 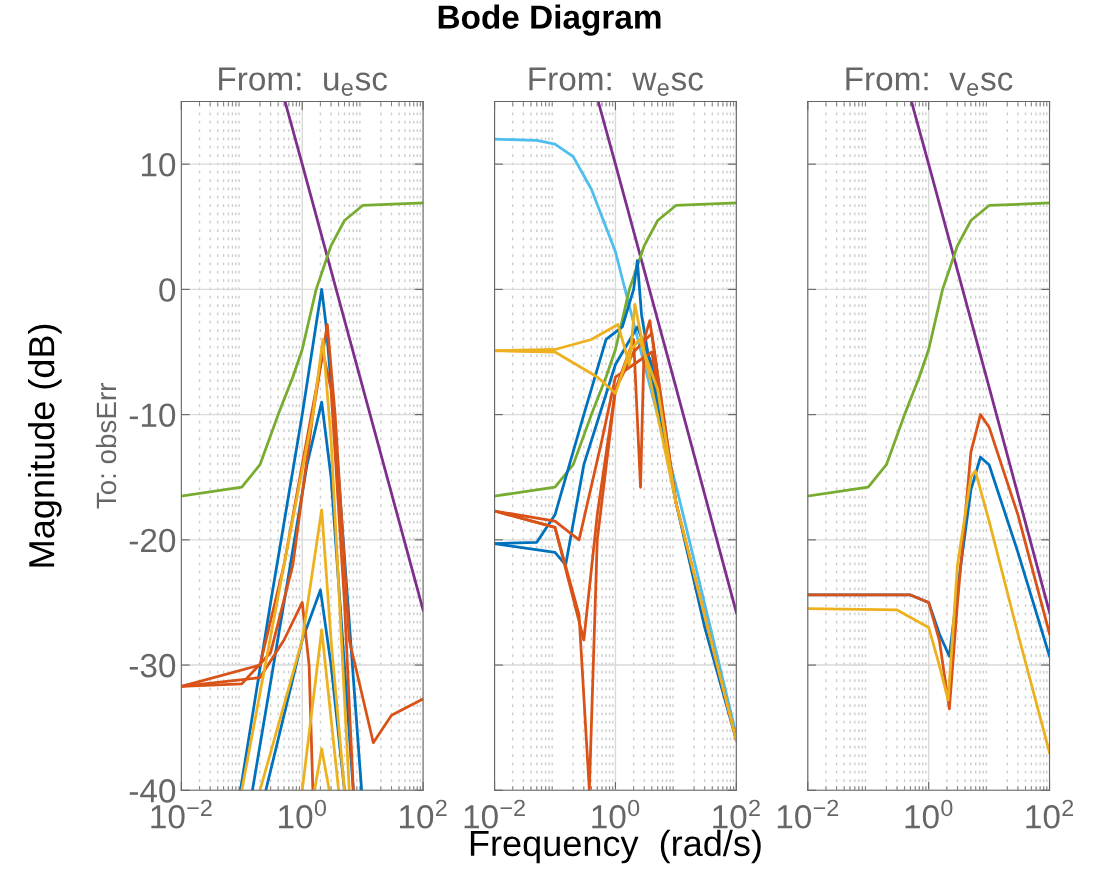 What do you see at coordinates (303, 81) in the screenshot?
I see `chart-title: From: u$_{e}$sc` at bounding box center [303, 81].